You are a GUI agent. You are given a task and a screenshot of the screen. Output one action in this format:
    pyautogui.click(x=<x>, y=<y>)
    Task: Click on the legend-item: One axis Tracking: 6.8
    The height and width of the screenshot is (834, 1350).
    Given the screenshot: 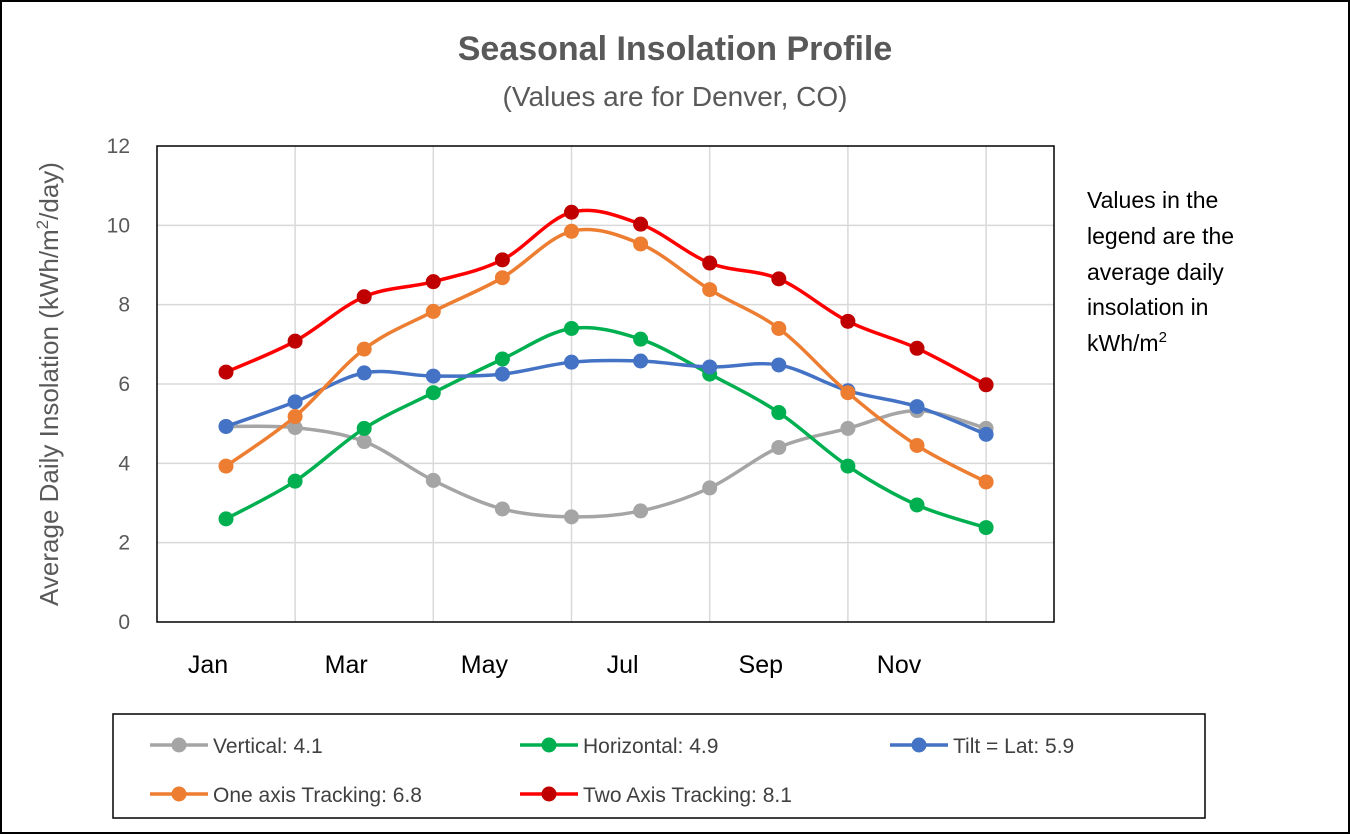 What is the action you would take?
    pyautogui.click(x=286, y=795)
    